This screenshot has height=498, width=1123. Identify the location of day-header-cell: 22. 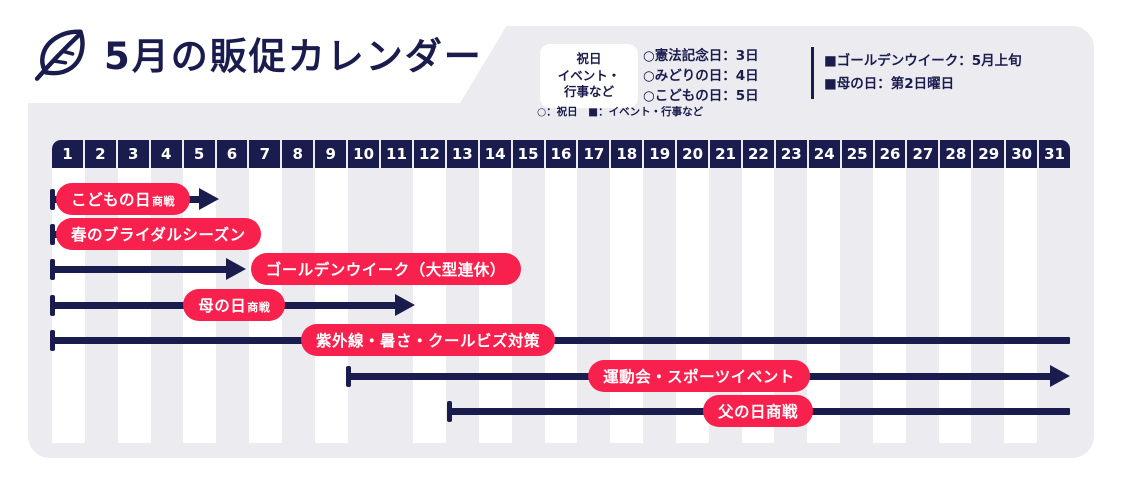
(758, 154).